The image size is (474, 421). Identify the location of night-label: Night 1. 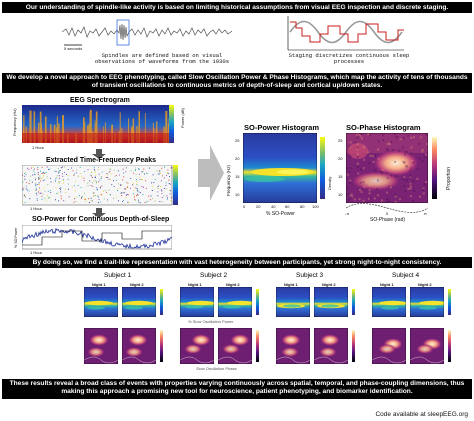
(99, 284).